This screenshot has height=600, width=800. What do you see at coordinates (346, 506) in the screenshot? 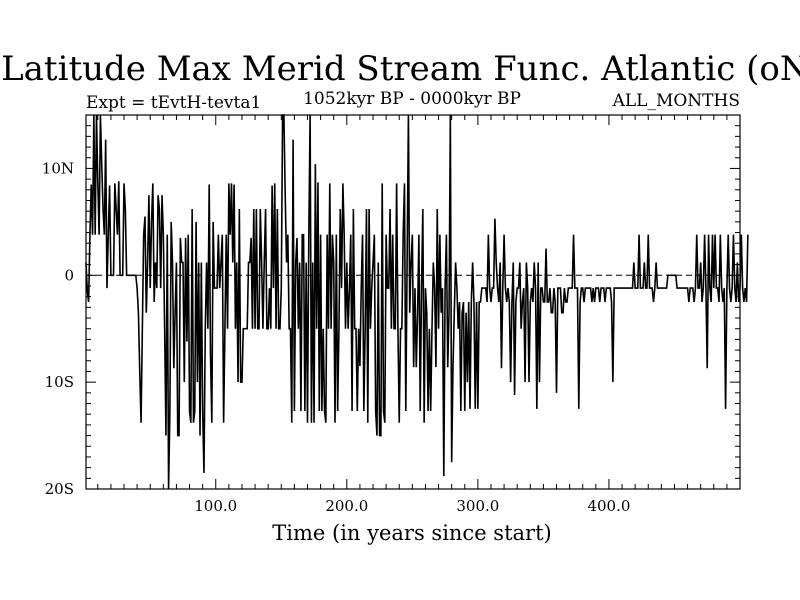
I see `x-tick-label: 200.0` at bounding box center [346, 506].